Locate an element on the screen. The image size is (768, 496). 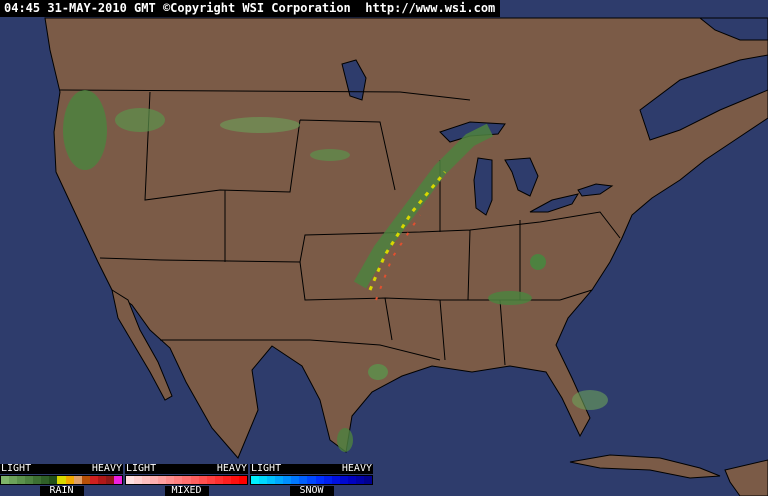
legend-rain: LIGHT HEAVY RAIN is located at coordinates (61, 480).